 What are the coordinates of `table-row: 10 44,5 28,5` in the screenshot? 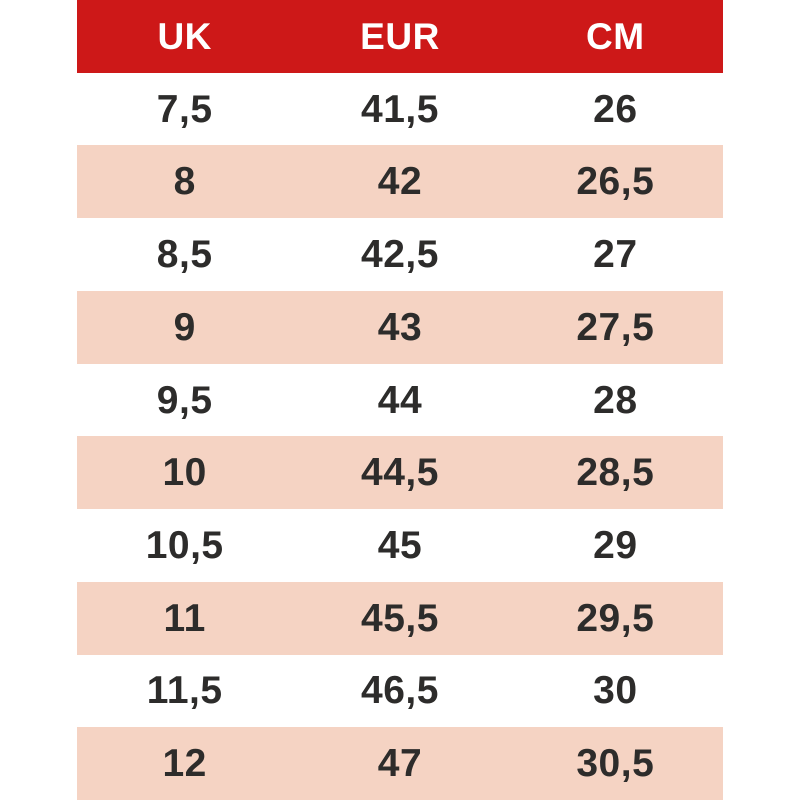 It's located at (400, 473).